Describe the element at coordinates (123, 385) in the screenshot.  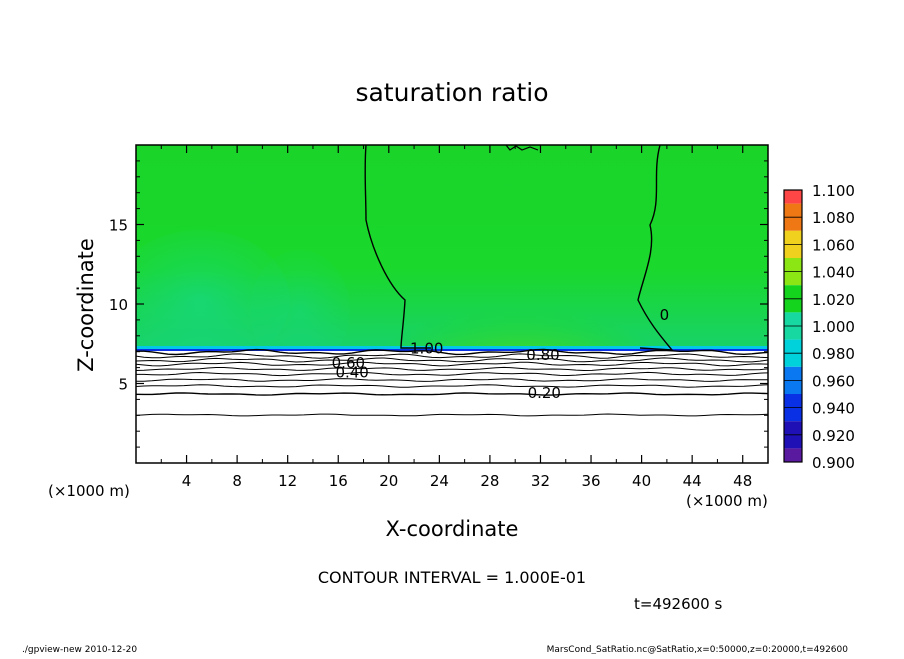
I see `y-tick-label-0: 5` at that location.